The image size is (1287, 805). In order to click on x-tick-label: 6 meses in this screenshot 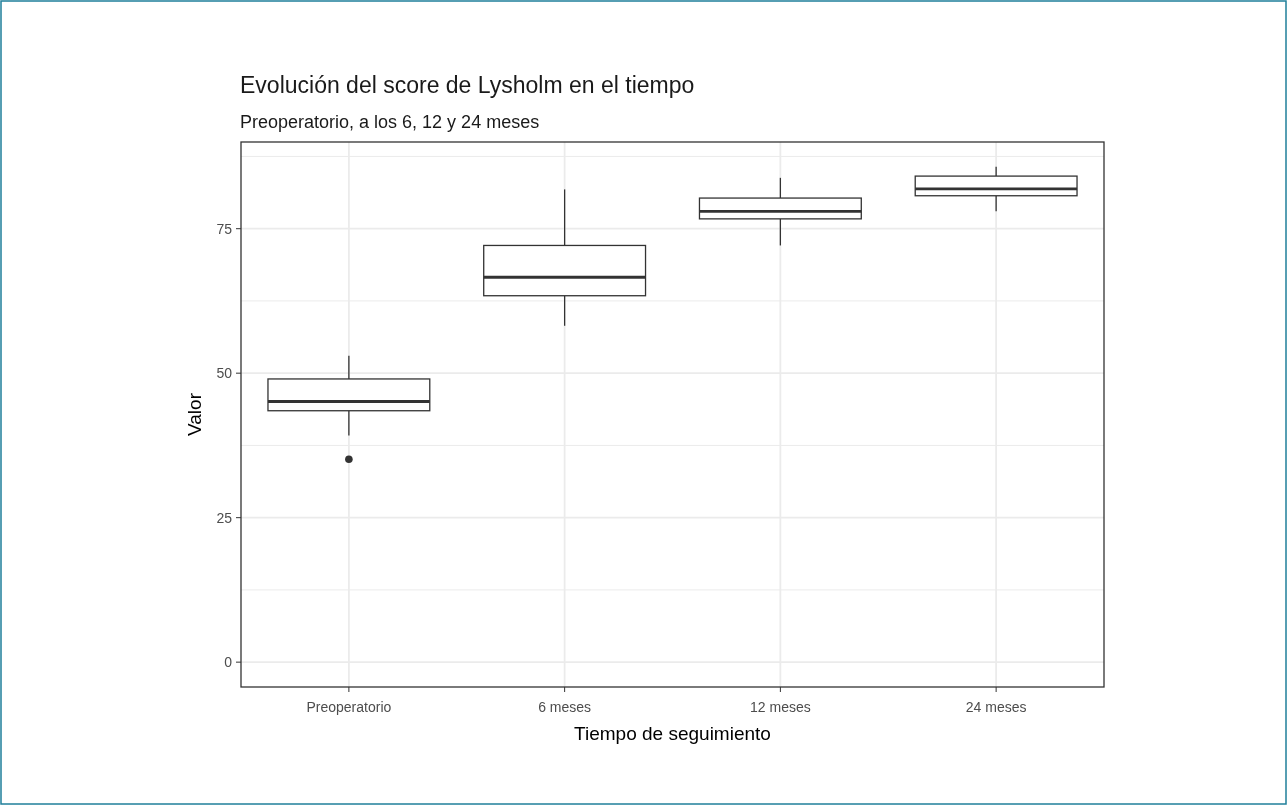, I will do `click(565, 707)`.